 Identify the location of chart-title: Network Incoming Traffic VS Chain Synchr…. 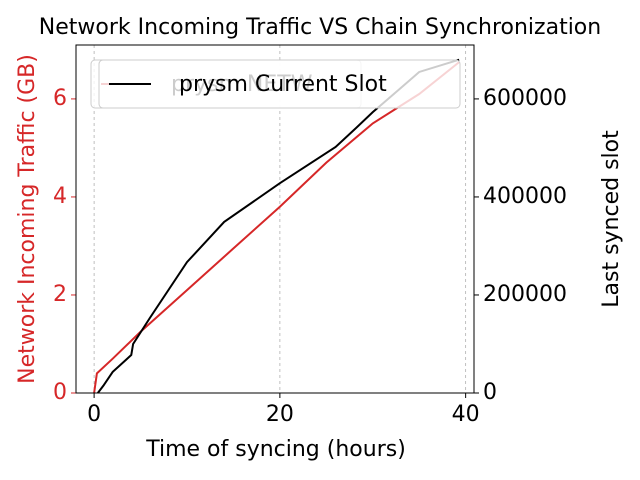
(320, 27).